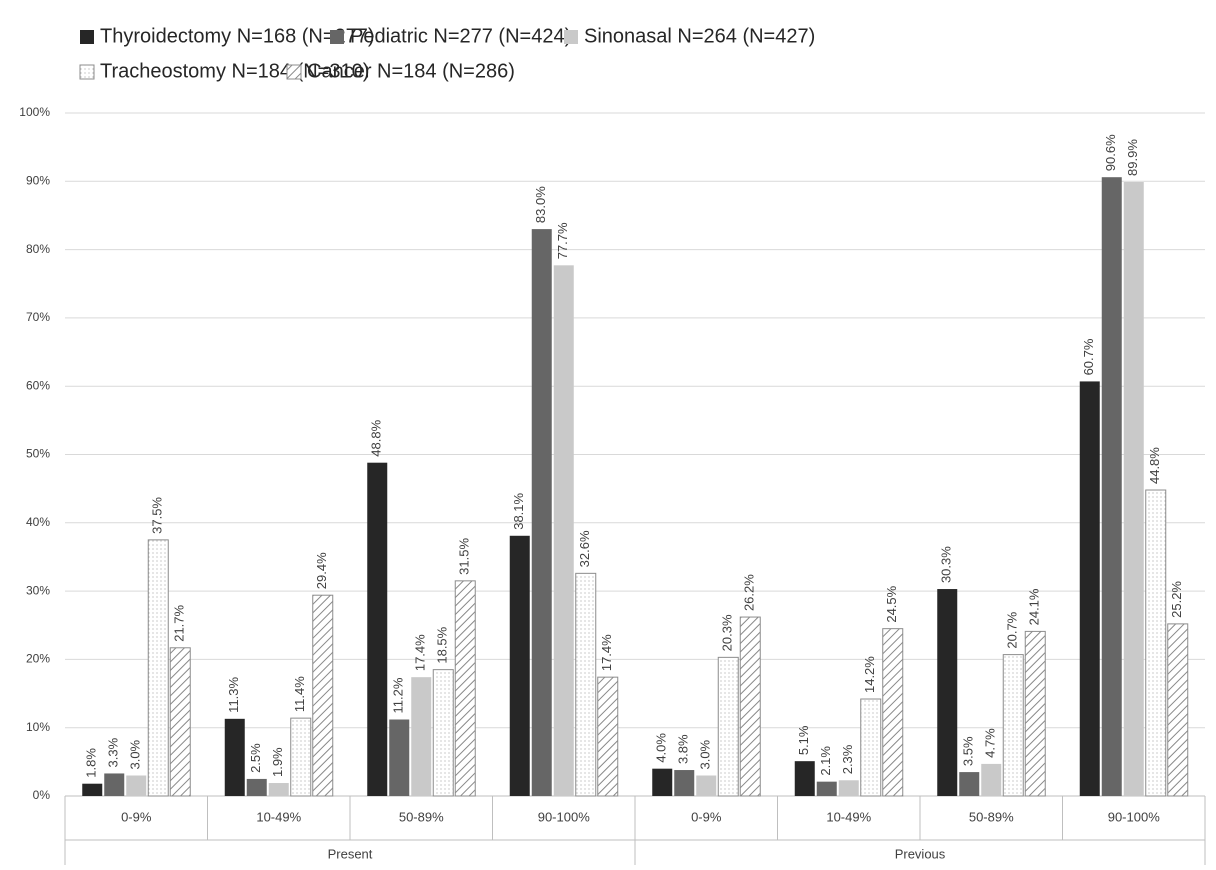 The width and height of the screenshot is (1216, 870). I want to click on y-tick-label: 40%, so click(38, 522).